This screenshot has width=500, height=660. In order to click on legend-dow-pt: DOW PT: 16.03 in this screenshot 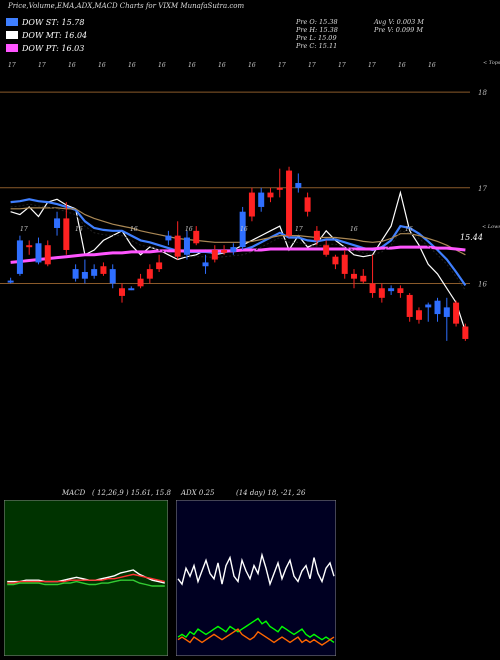, I will do `click(45, 48)`.